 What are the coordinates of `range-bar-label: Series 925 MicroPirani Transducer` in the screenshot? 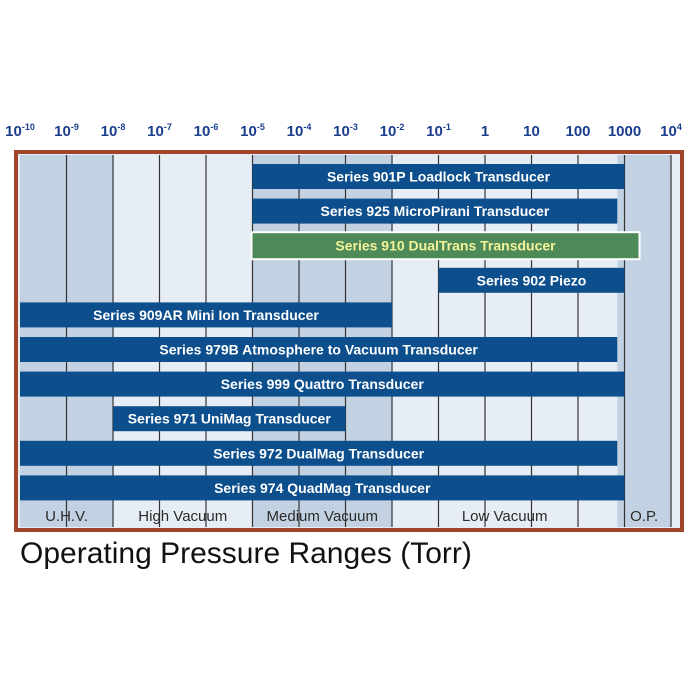 It's located at (435, 211).